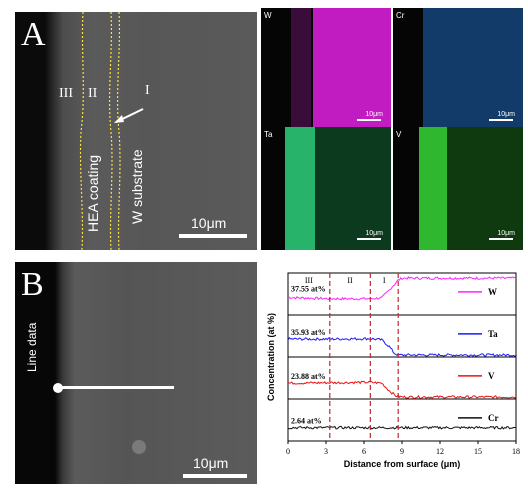  I want to click on panel-a-scale-text: 10μm, so click(209, 223).